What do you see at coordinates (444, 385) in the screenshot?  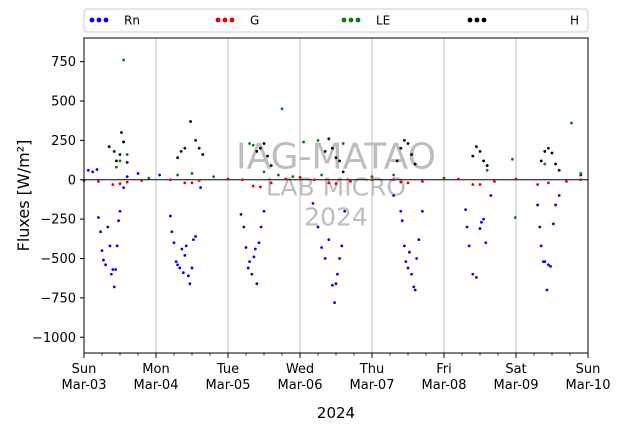 I see `x-tick-label-date: Mar-08` at bounding box center [444, 385].